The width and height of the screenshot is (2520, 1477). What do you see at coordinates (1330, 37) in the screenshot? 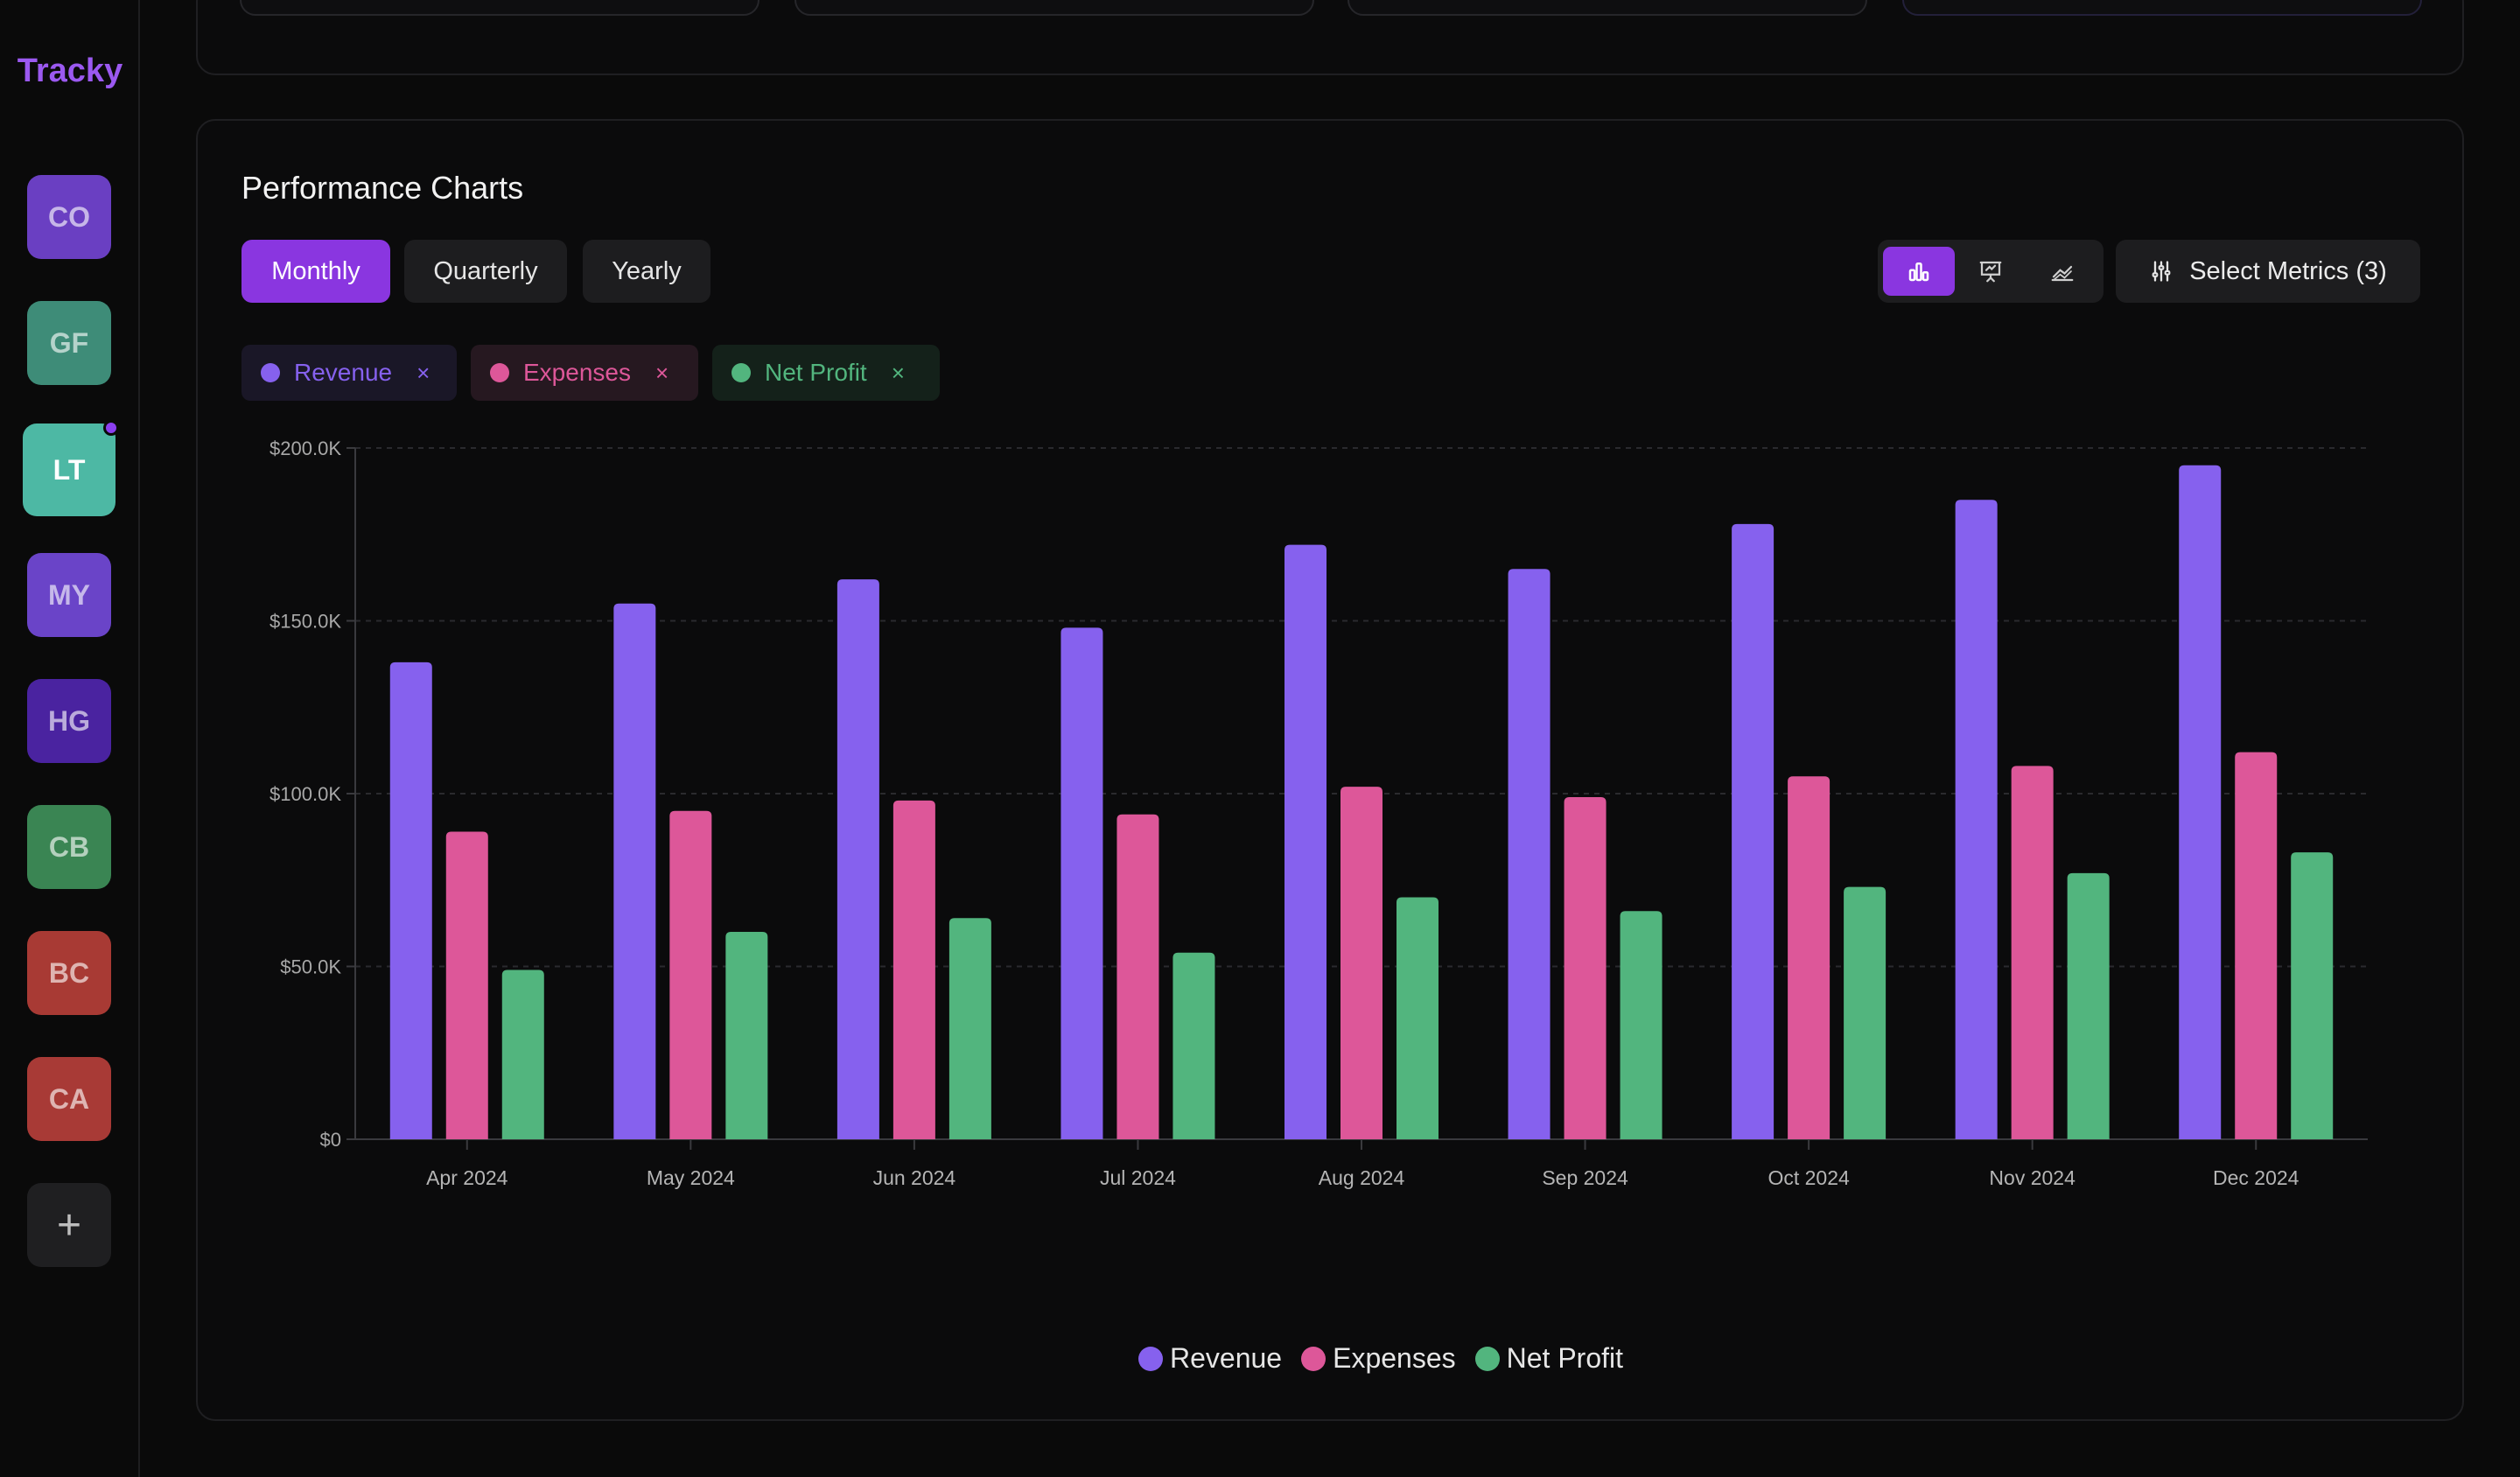
I see `stats-card` at bounding box center [1330, 37].